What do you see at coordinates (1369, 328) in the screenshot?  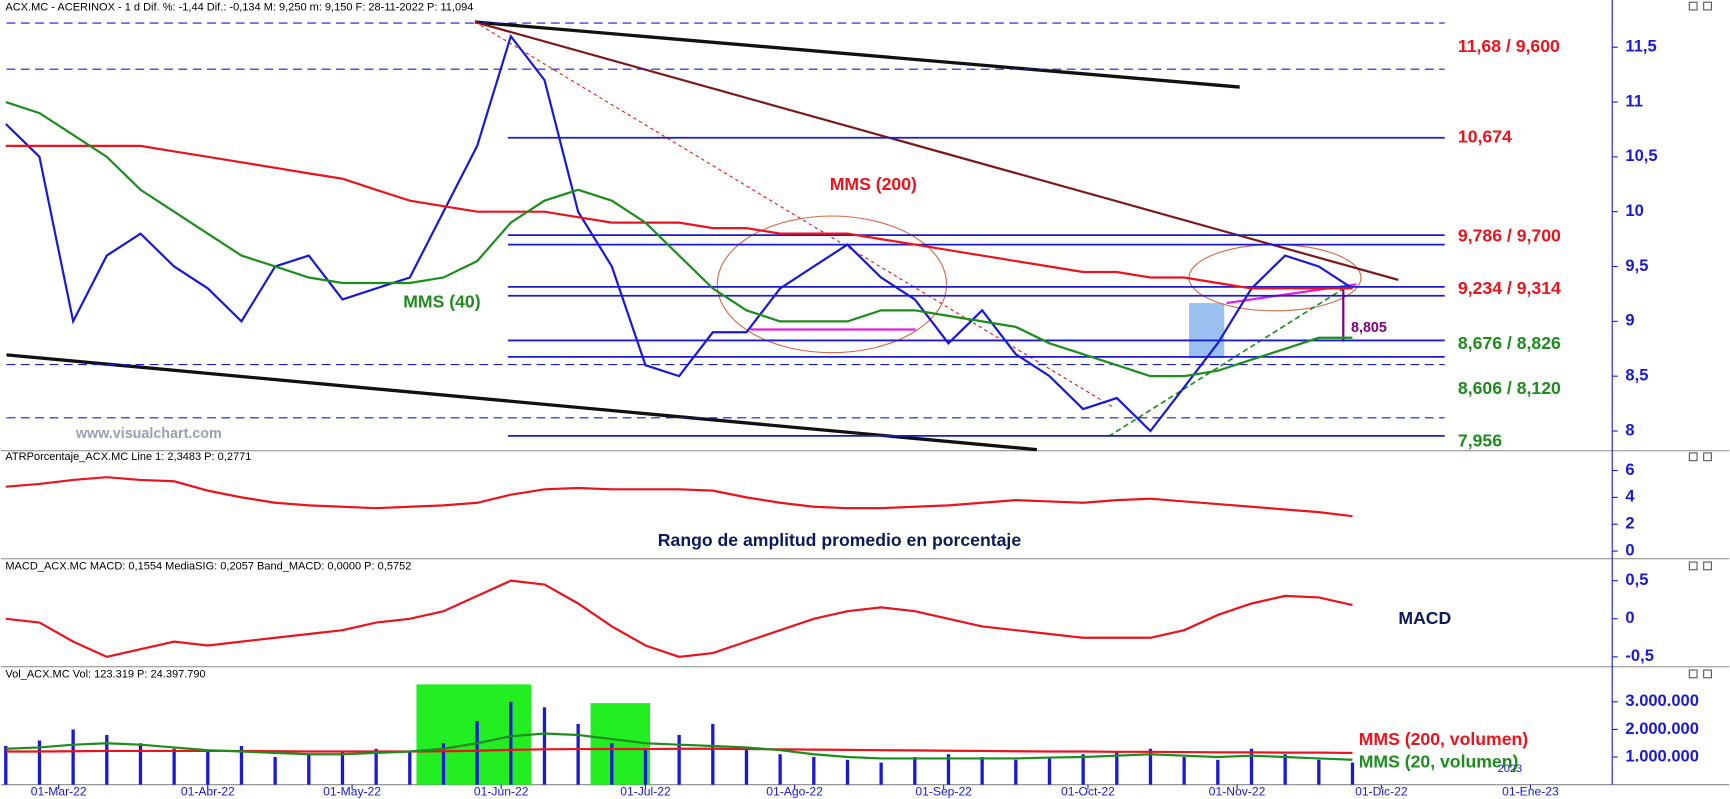 I see `annotation: 8,805` at bounding box center [1369, 328].